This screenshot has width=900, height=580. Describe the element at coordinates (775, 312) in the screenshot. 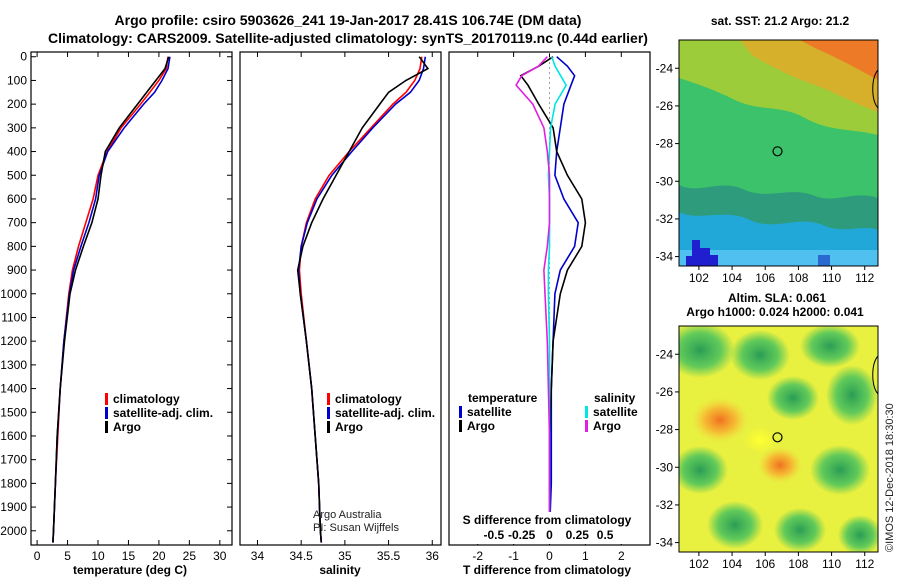

I see `sla-map-title-line2: Argo h1000: 0.024 h2000: 0.041` at that location.